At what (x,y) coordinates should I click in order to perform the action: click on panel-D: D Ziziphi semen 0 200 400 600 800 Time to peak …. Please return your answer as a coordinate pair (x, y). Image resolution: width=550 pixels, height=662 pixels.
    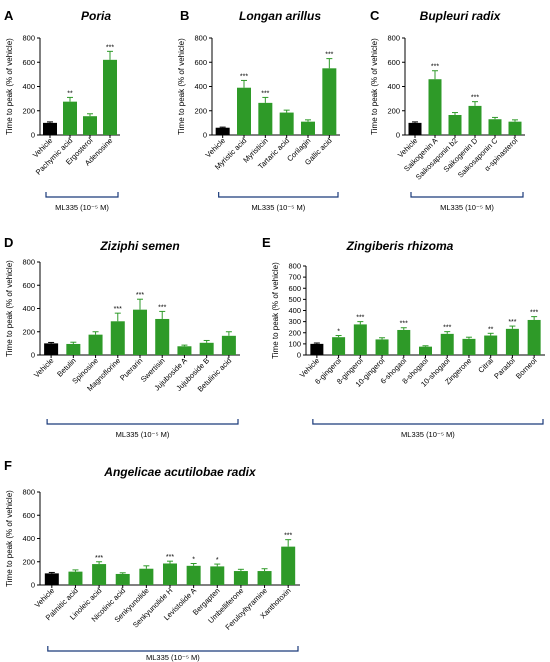
    Looking at the image, I should click on (122, 337).